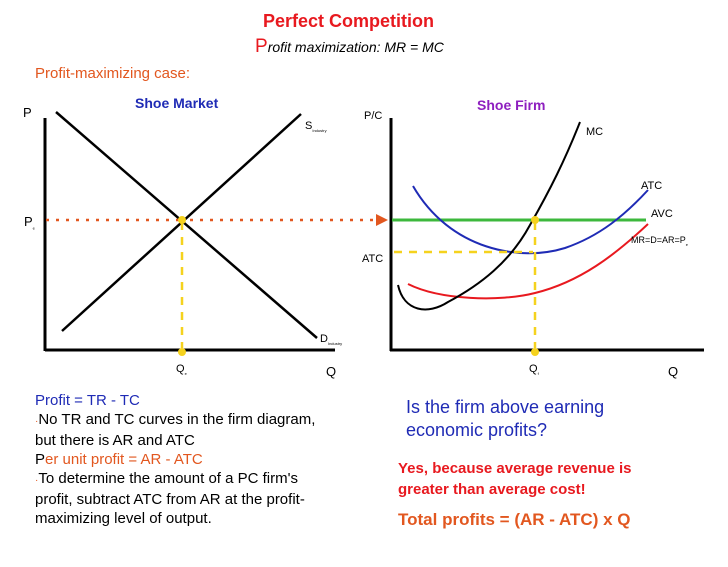  What do you see at coordinates (331, 371) in the screenshot?
I see `market-q-axis-label: Q` at bounding box center [331, 371].